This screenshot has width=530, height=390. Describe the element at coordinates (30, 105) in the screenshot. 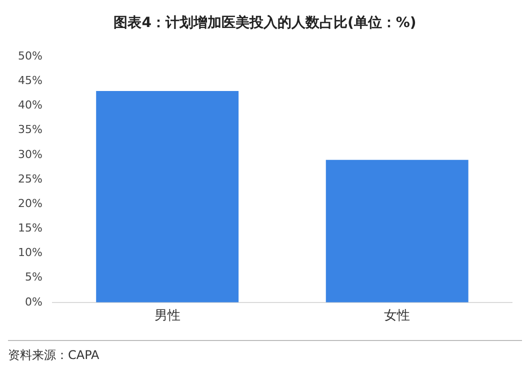

I see `y-tick-label: 40%` at that location.